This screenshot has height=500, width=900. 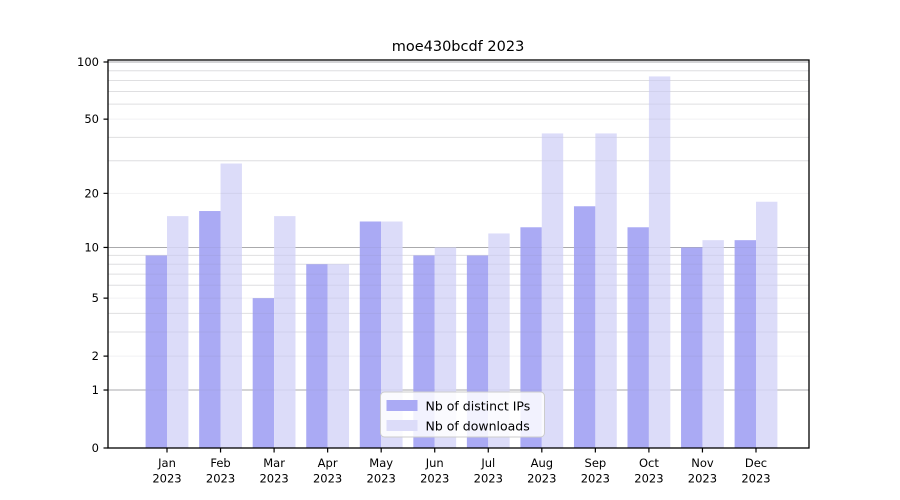 What do you see at coordinates (381, 471) in the screenshot?
I see `x-tick-label-may: May 2023` at bounding box center [381, 471].